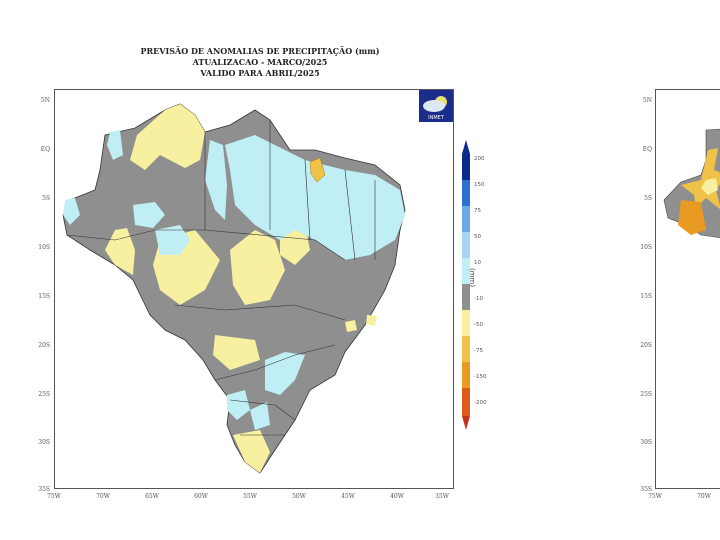 The height and width of the screenshot is (540, 720). I want to click on colorbar-label: -50, so click(478, 325).